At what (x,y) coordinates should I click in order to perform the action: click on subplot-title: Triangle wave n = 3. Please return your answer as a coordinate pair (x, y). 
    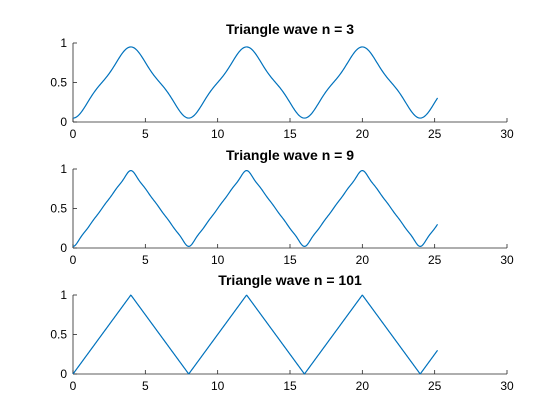
    Looking at the image, I should click on (290, 29).